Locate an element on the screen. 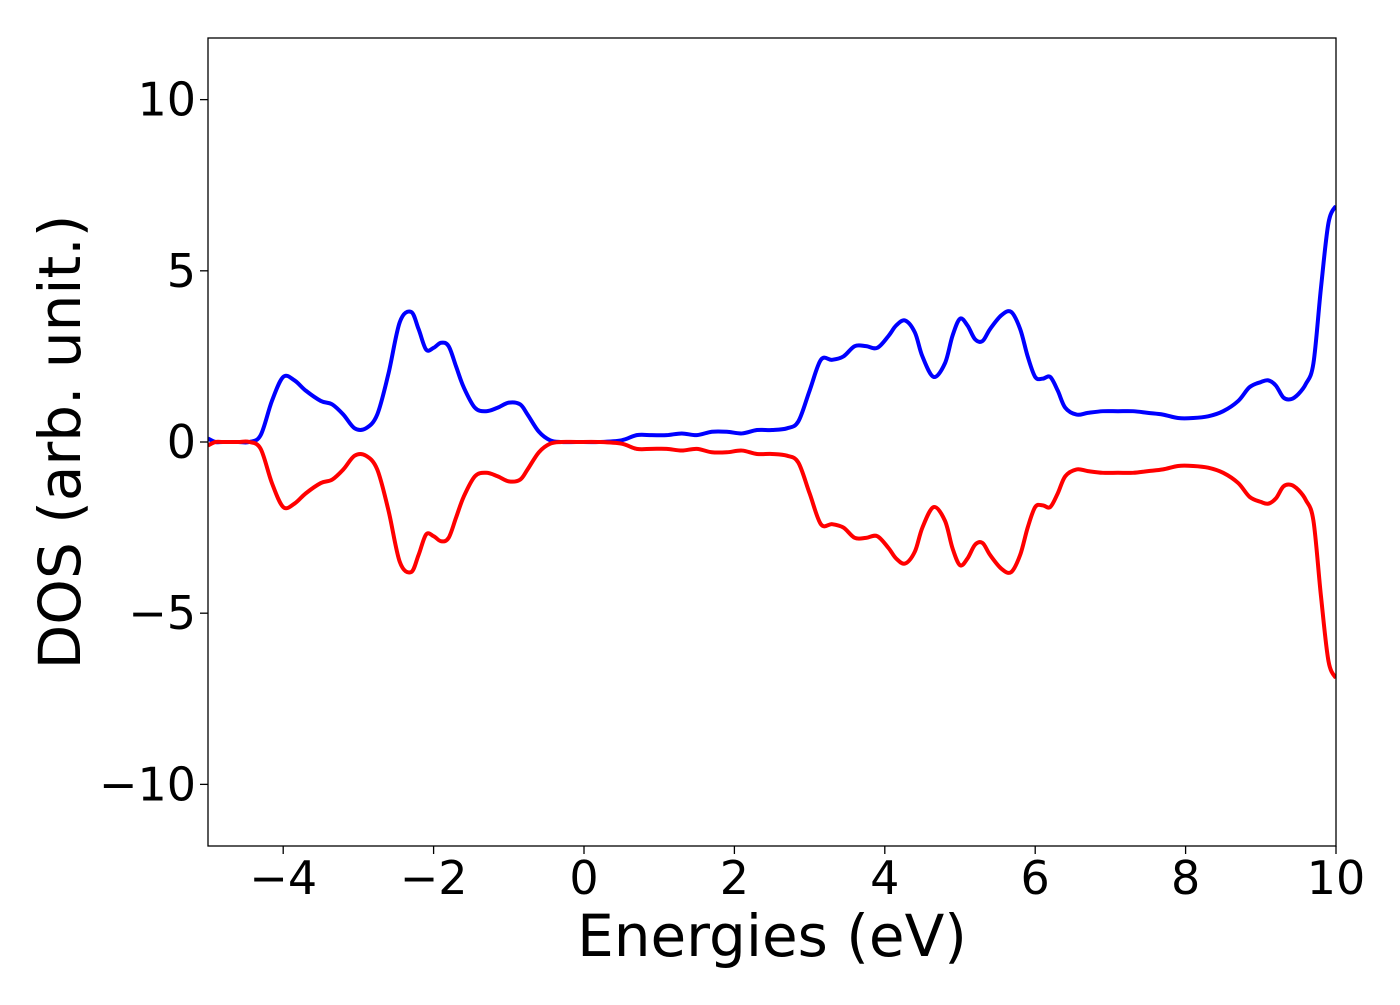 The image size is (1400, 1005). y-axis-ticks: 10 5 0 −5 −10 is located at coordinates (153, 442).